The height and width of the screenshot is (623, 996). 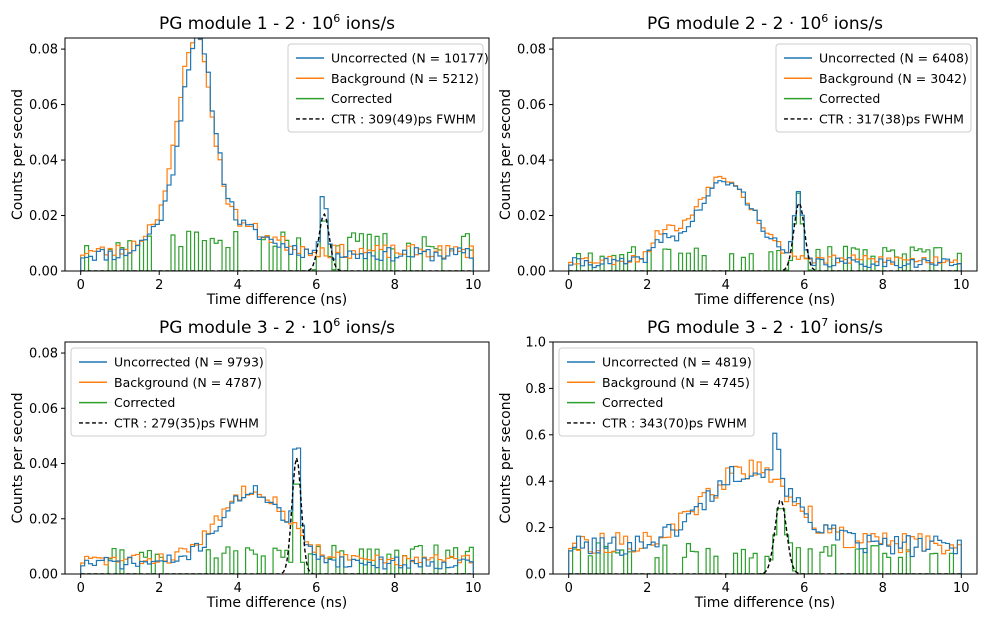 What do you see at coordinates (189, 362) in the screenshot?
I see `legend-label-uncorrected: Uncorrected (N = 9793)` at bounding box center [189, 362].